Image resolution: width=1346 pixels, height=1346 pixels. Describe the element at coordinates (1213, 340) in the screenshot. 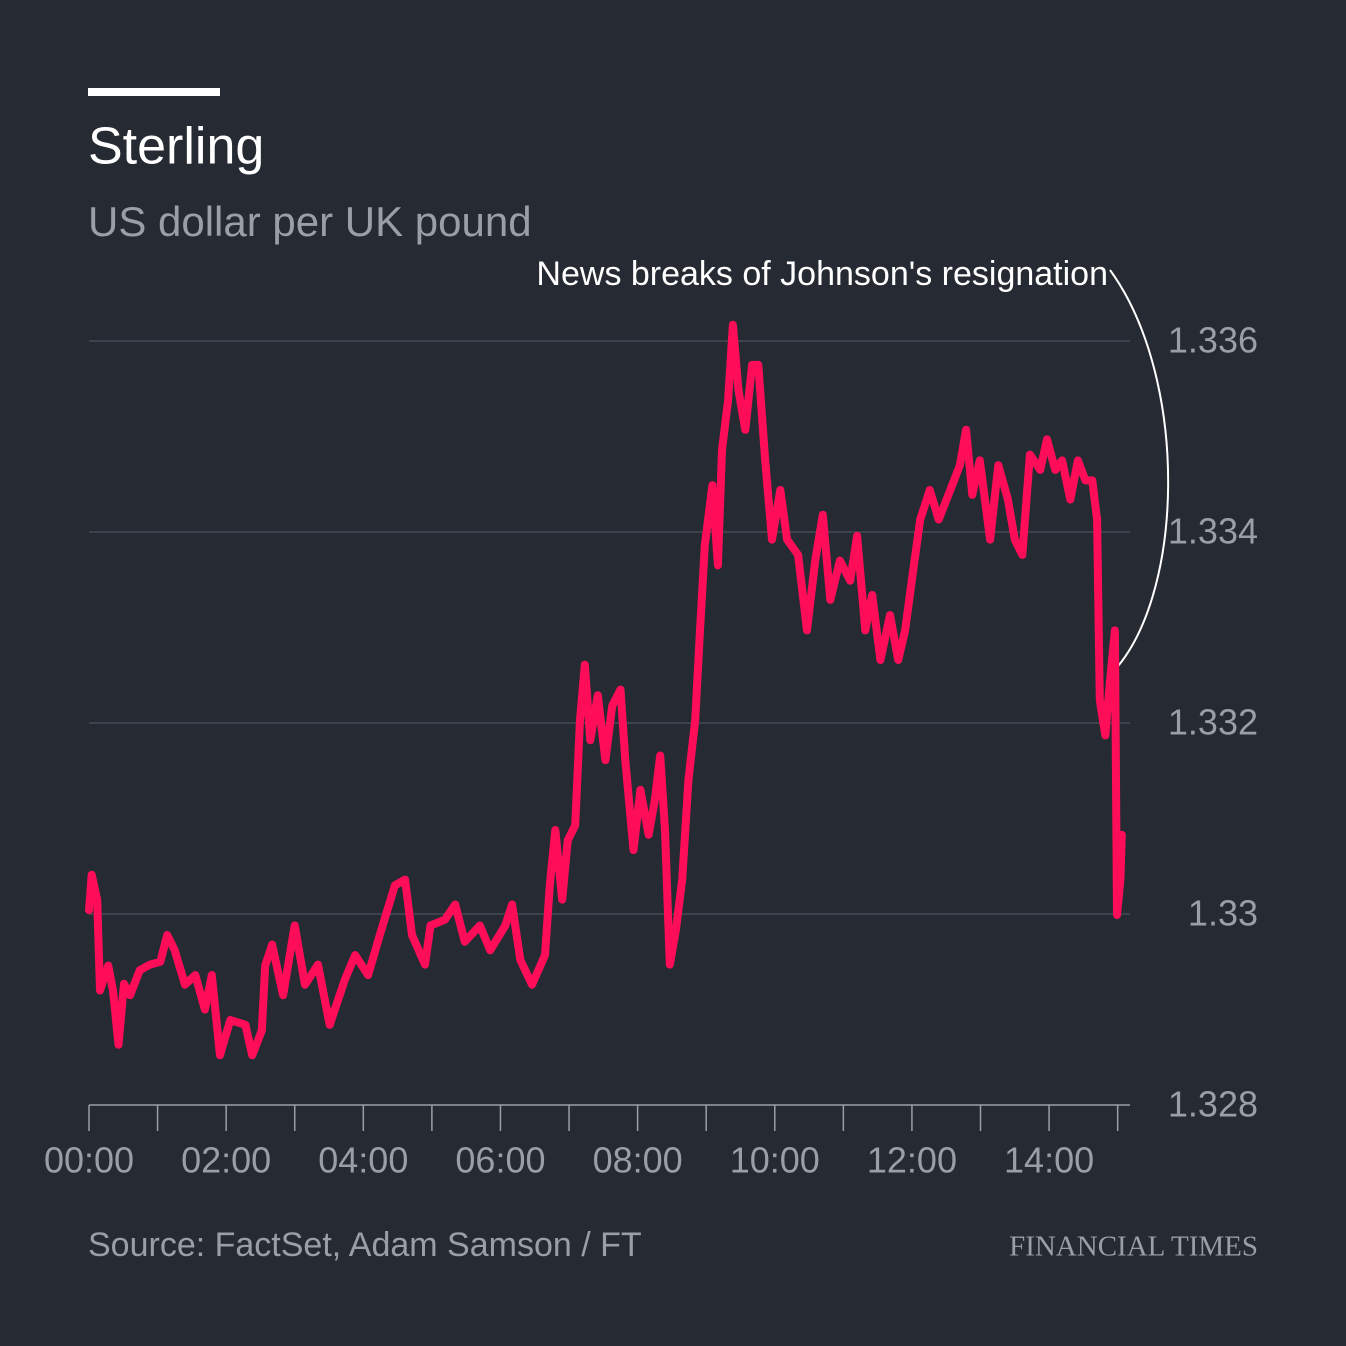

I see `y-tick-label: 1.336` at that location.